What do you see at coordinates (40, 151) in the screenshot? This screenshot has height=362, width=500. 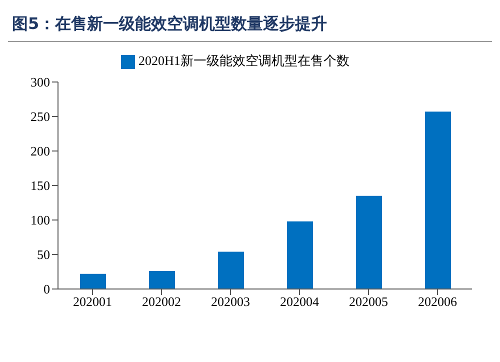 I see `y-tick-label: 200` at bounding box center [40, 151].